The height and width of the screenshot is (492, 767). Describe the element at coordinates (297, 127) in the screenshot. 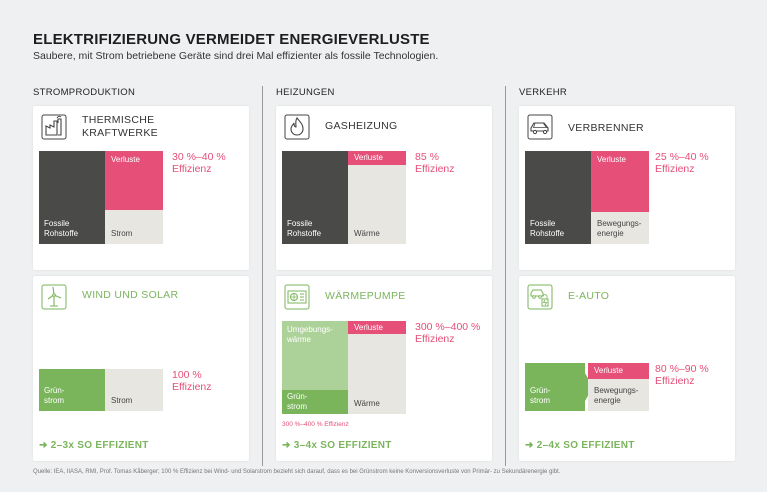

I see `flame-icon` at that location.